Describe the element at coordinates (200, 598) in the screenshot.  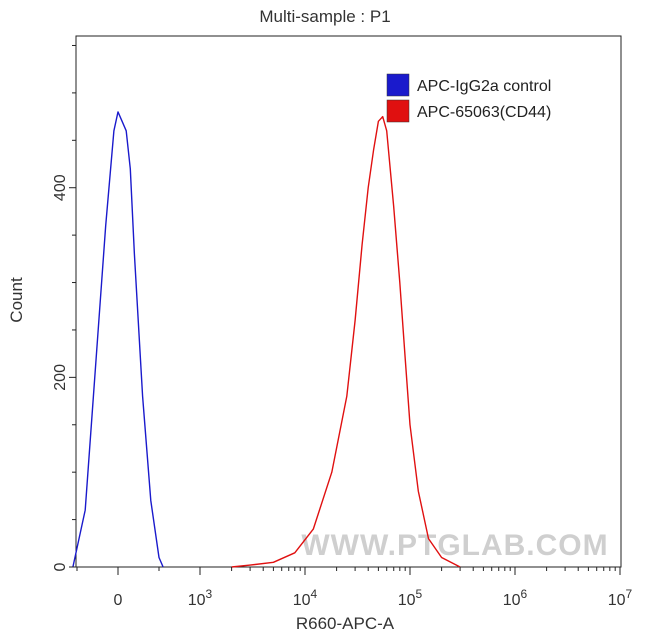
I see `x-tick-label: 10³` at that location.